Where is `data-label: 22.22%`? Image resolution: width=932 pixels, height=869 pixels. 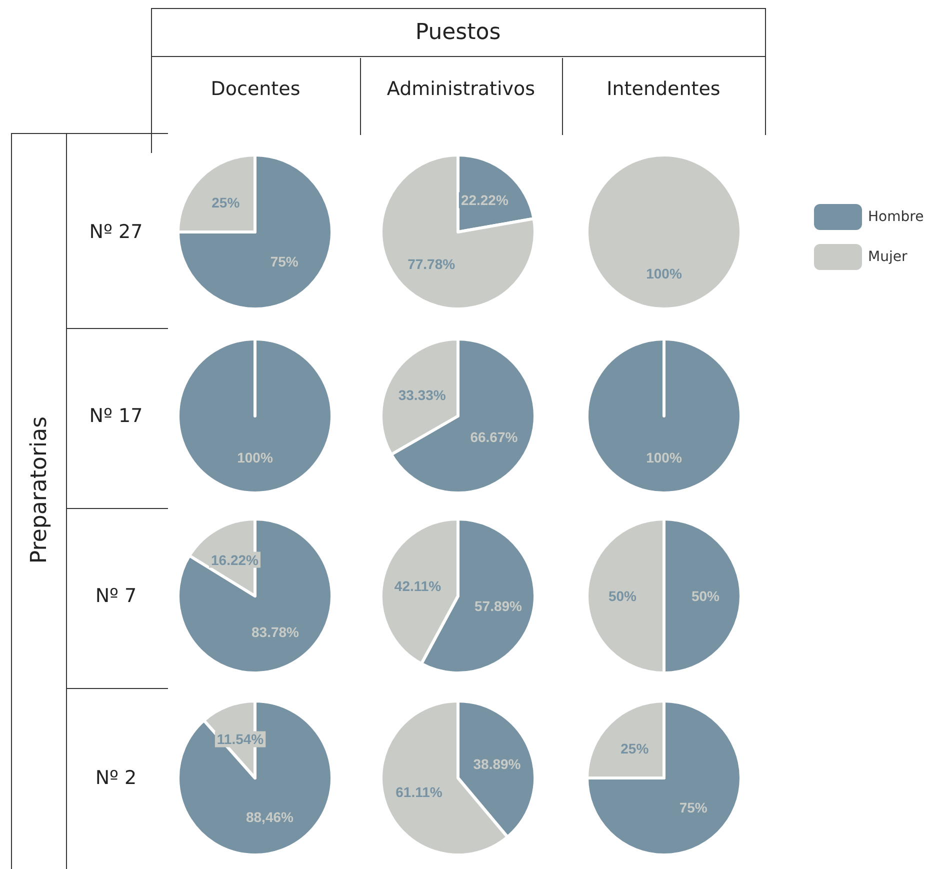
data-label: 22.22% is located at coordinates (484, 200).